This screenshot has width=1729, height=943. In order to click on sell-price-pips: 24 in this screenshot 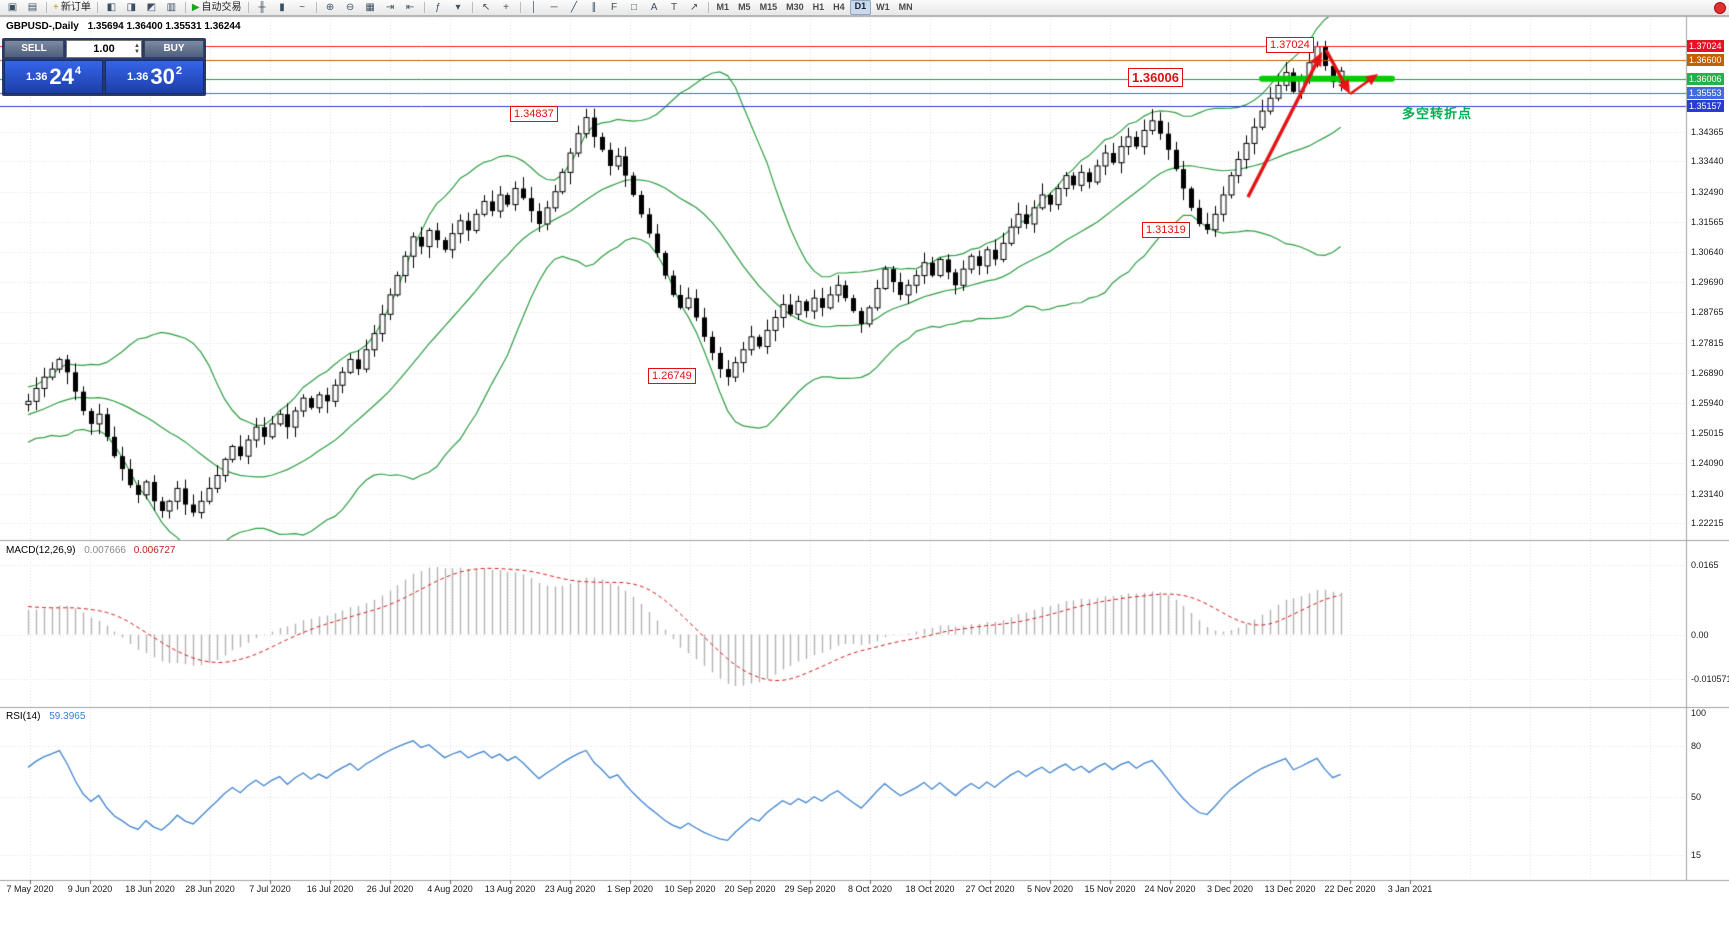, I will do `click(61, 76)`.